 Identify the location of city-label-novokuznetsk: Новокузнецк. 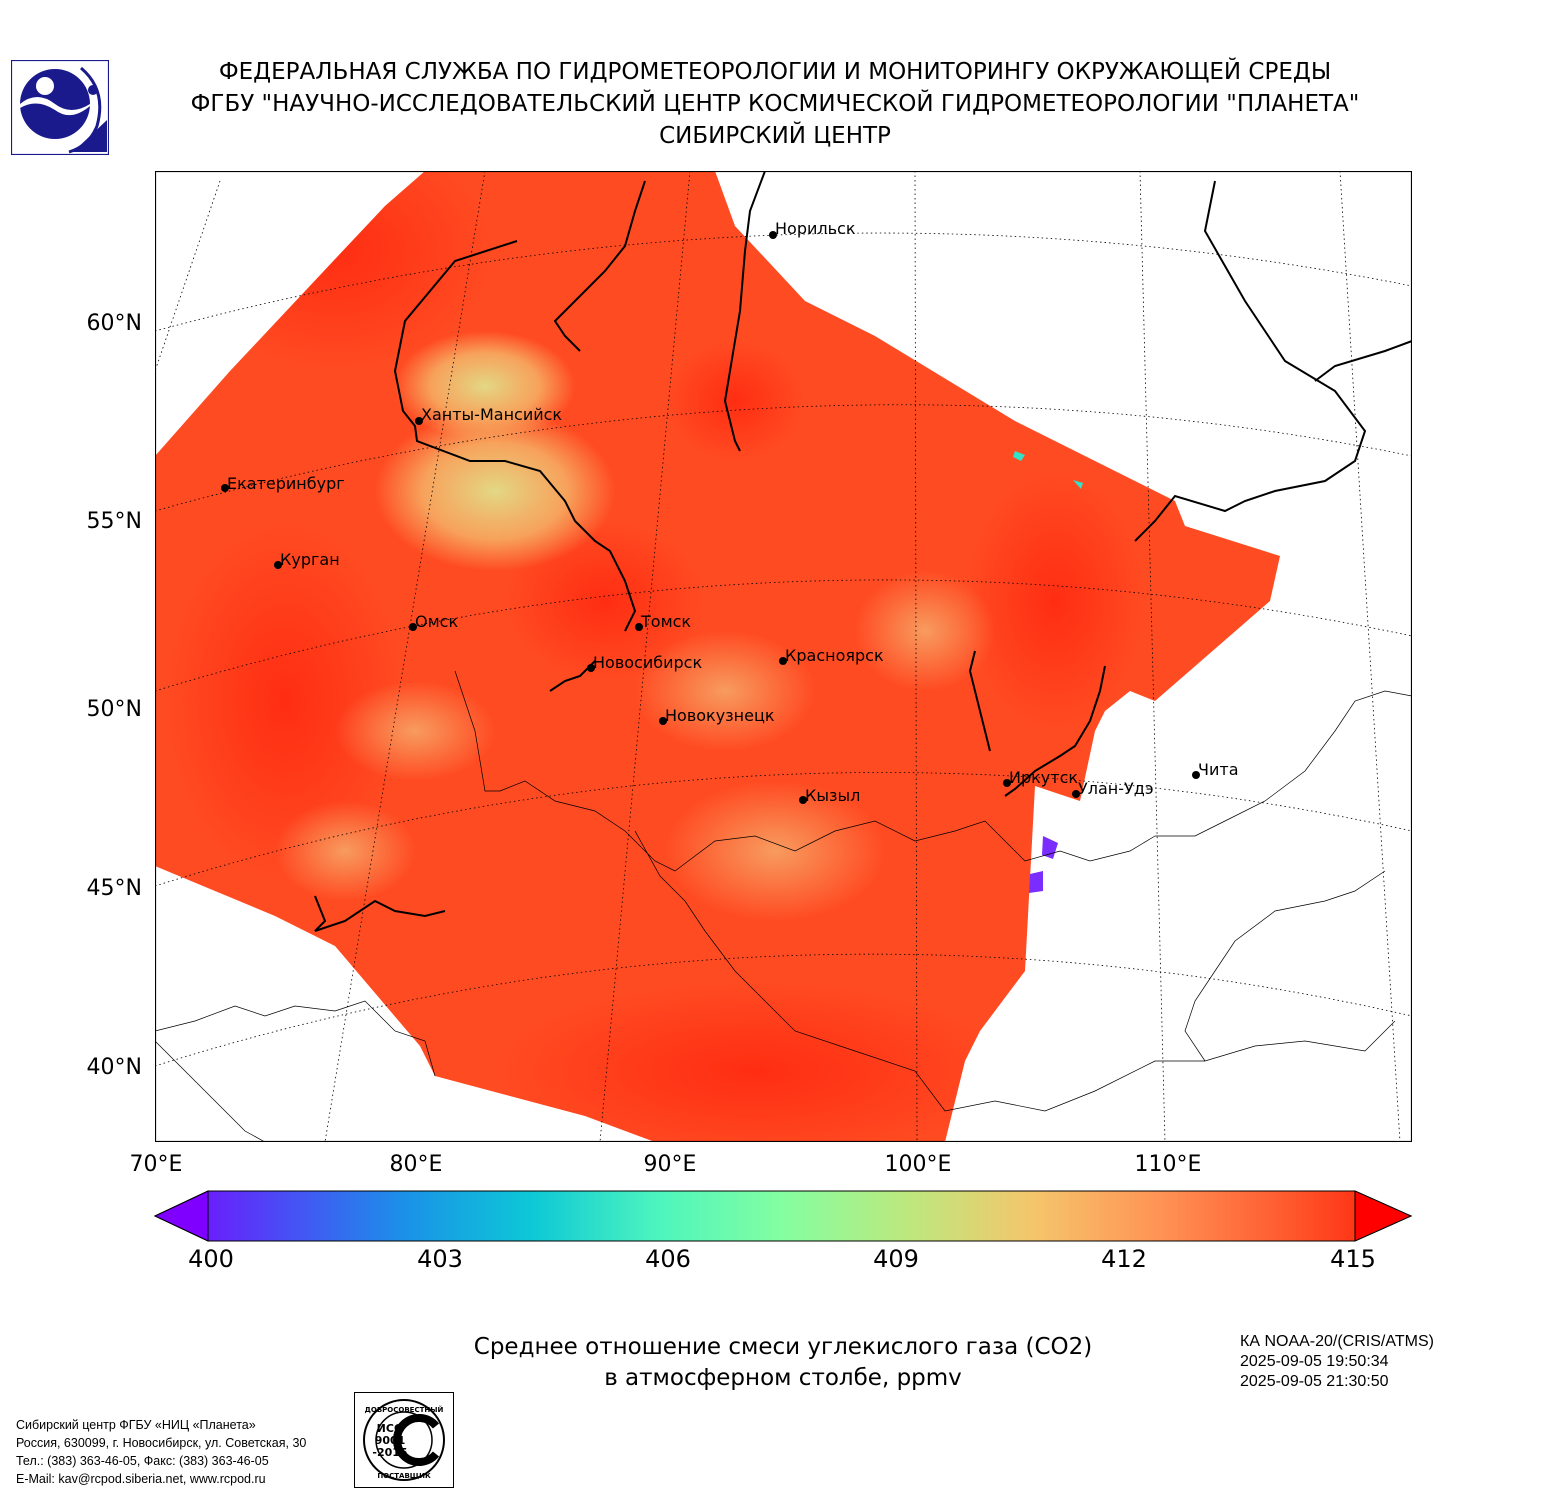
(720, 715).